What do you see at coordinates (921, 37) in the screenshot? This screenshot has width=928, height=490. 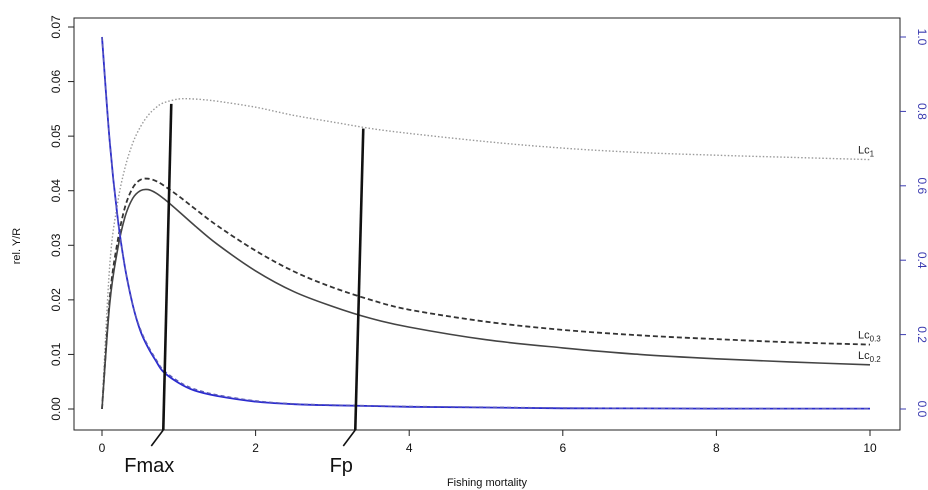 I see `y2-tick-label: 1.0` at bounding box center [921, 37].